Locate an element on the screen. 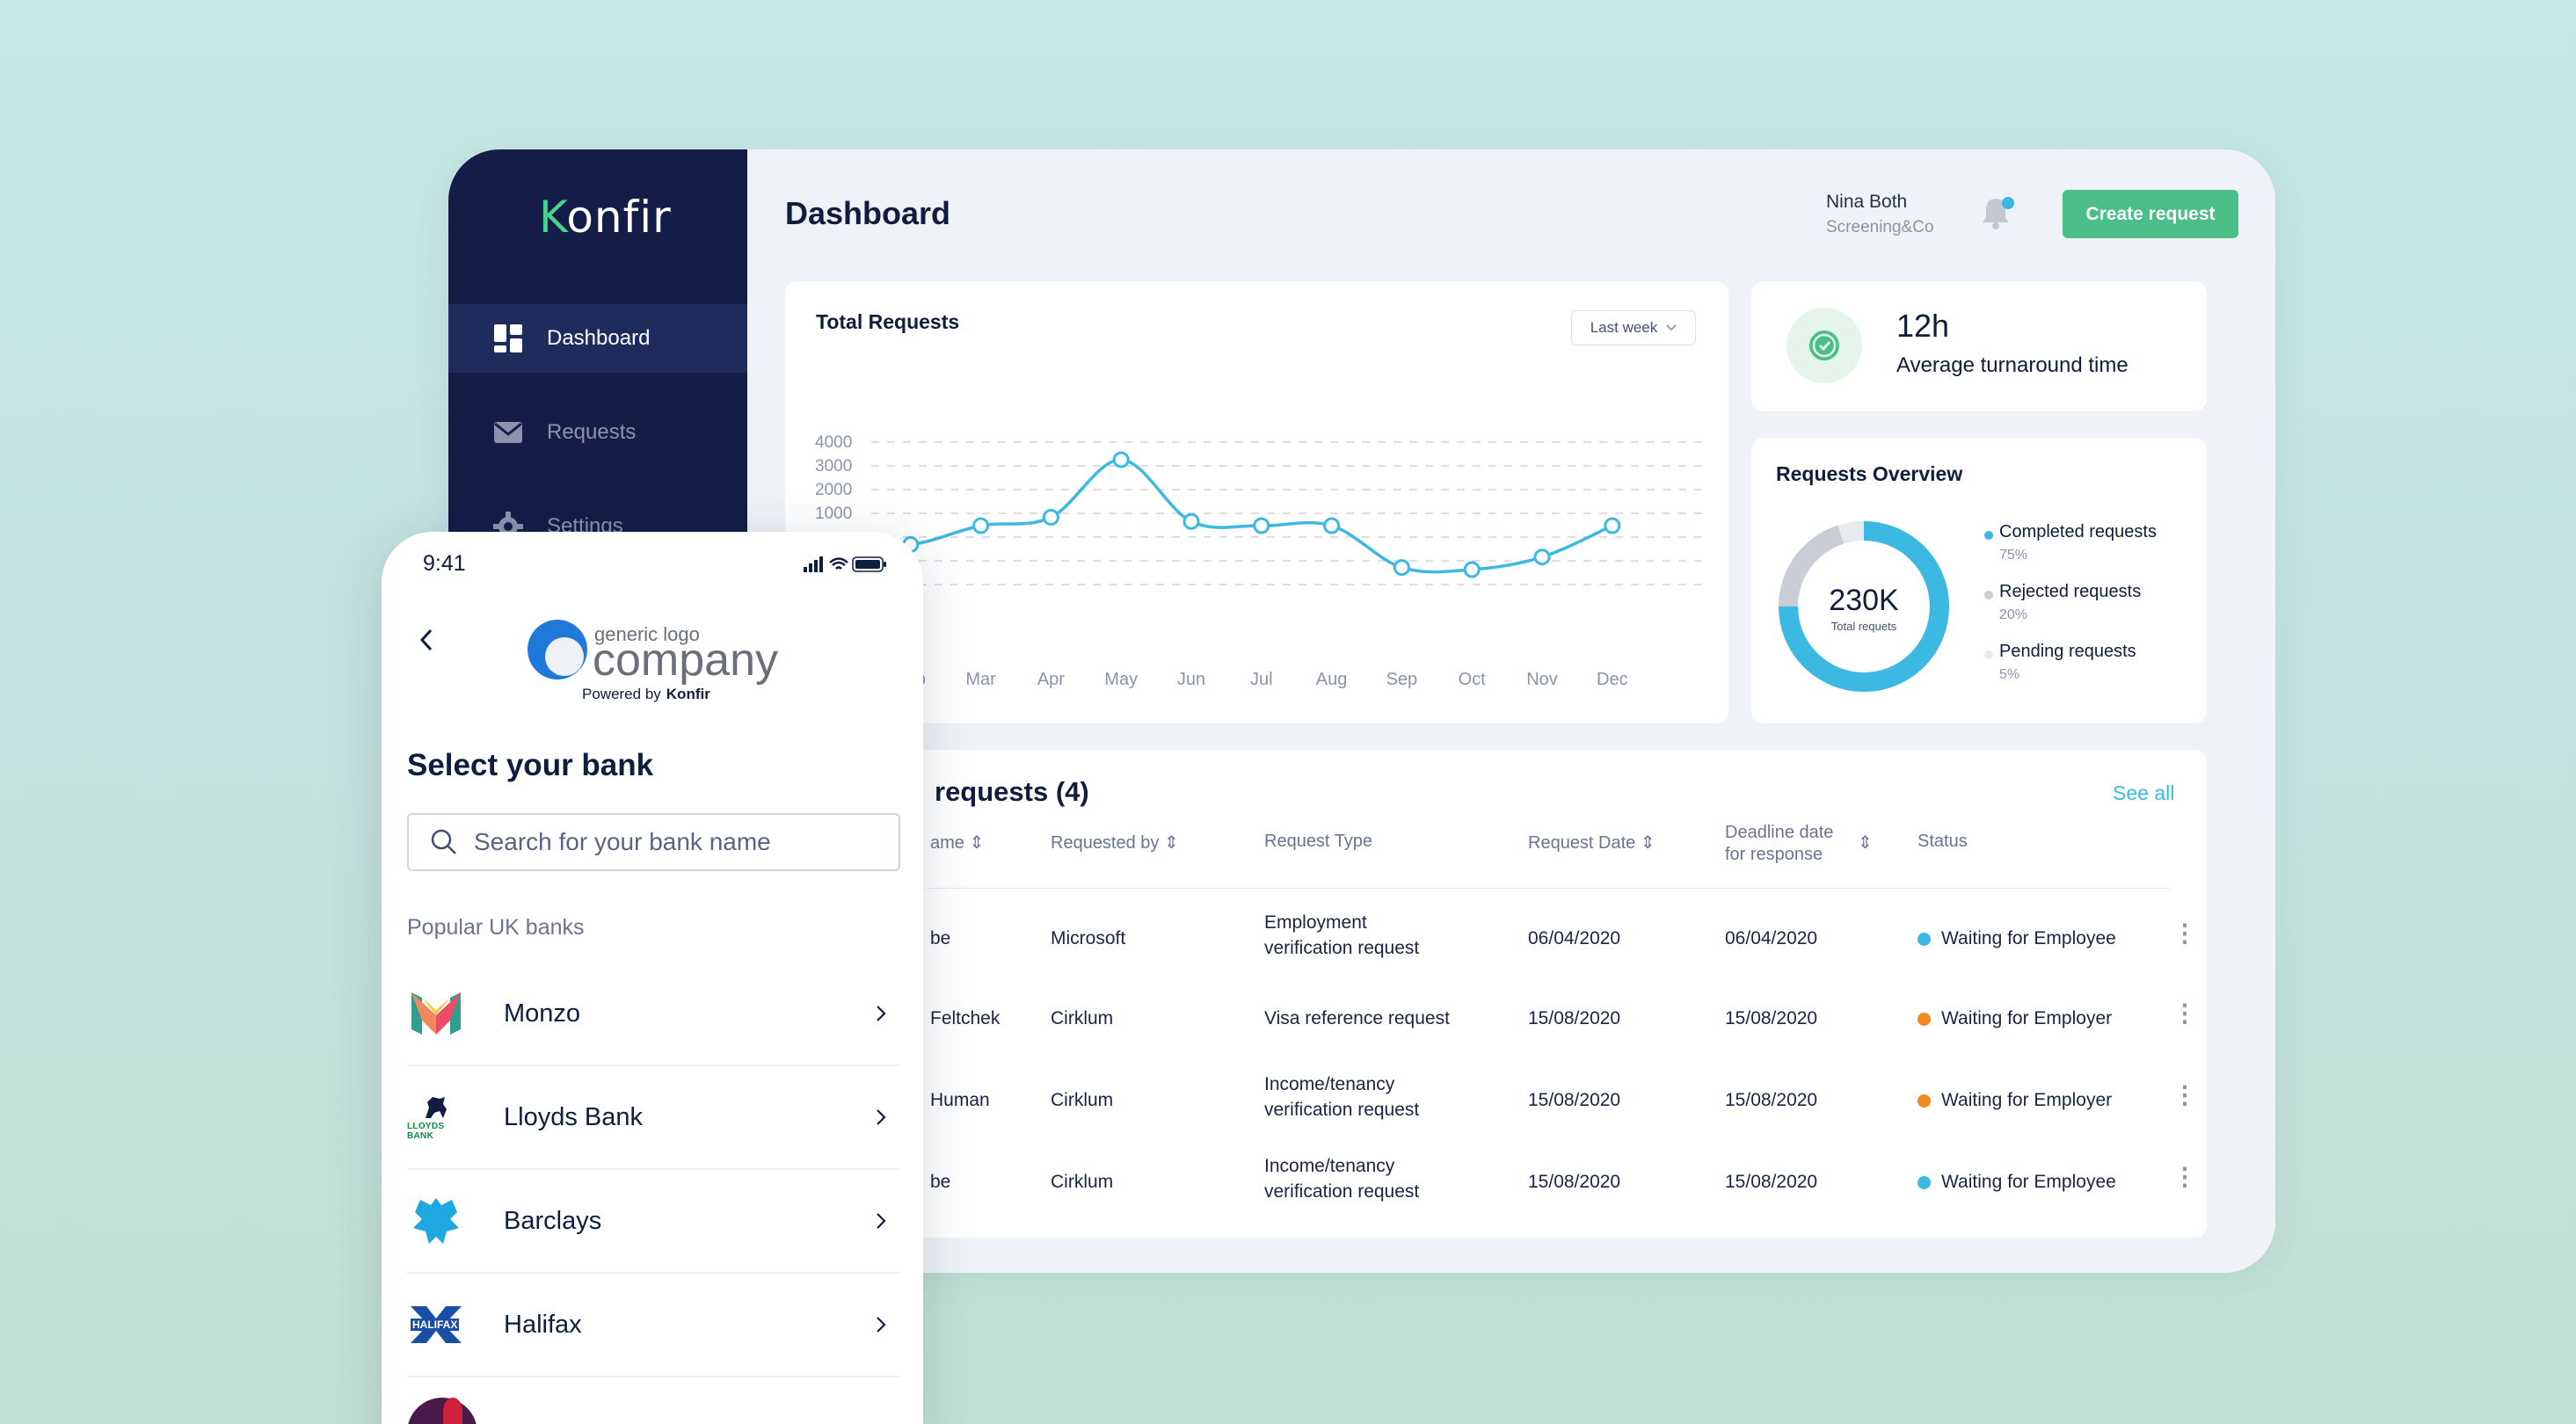 The width and height of the screenshot is (2576, 1424). turnaround-card: 12h Average turnaround time is located at coordinates (1979, 346).